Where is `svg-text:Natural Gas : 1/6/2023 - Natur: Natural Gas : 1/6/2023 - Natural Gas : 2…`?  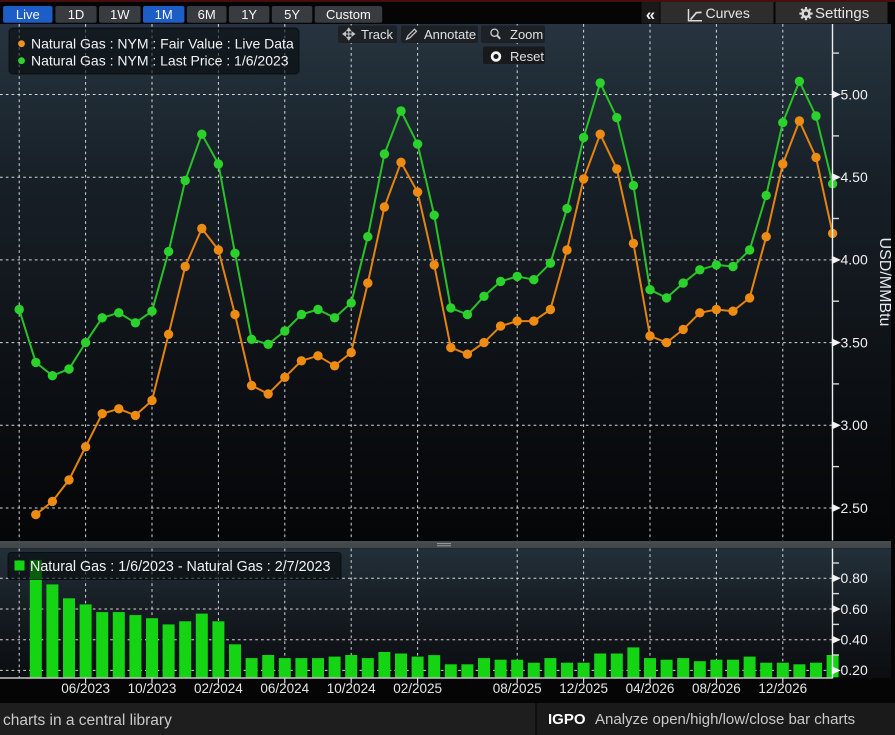 svg-text:Natural Gas : 1/6/2023 - Natur: Natural Gas : 1/6/2023 - Natural Gas : 2… is located at coordinates (180, 567).